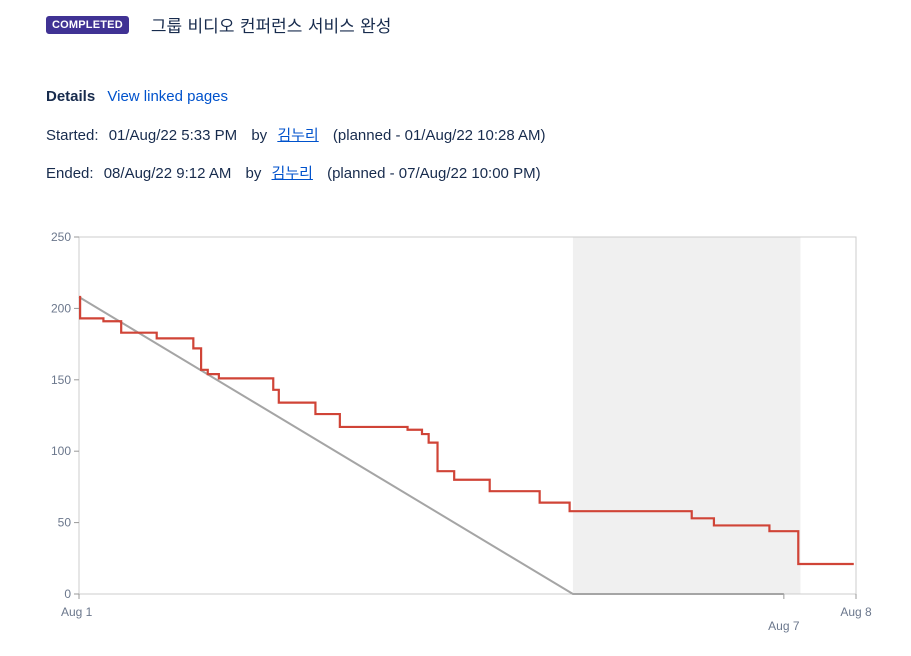  Describe the element at coordinates (70, 173) in the screenshot. I see `ended-label: Ended:` at that location.